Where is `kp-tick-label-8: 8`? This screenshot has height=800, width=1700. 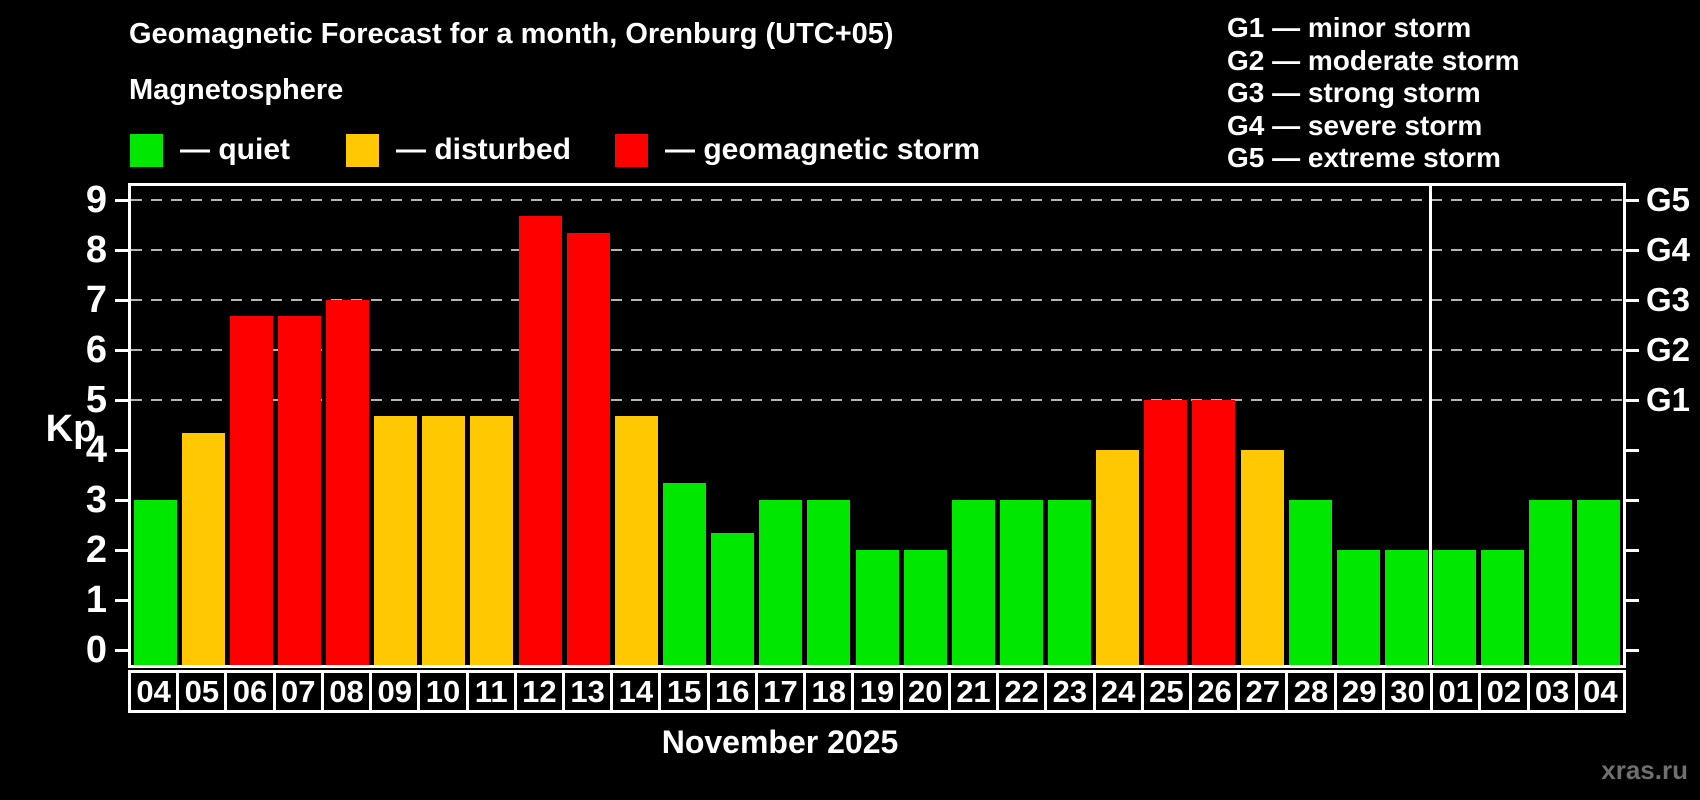 kp-tick-label-8: 8 is located at coordinates (96, 250).